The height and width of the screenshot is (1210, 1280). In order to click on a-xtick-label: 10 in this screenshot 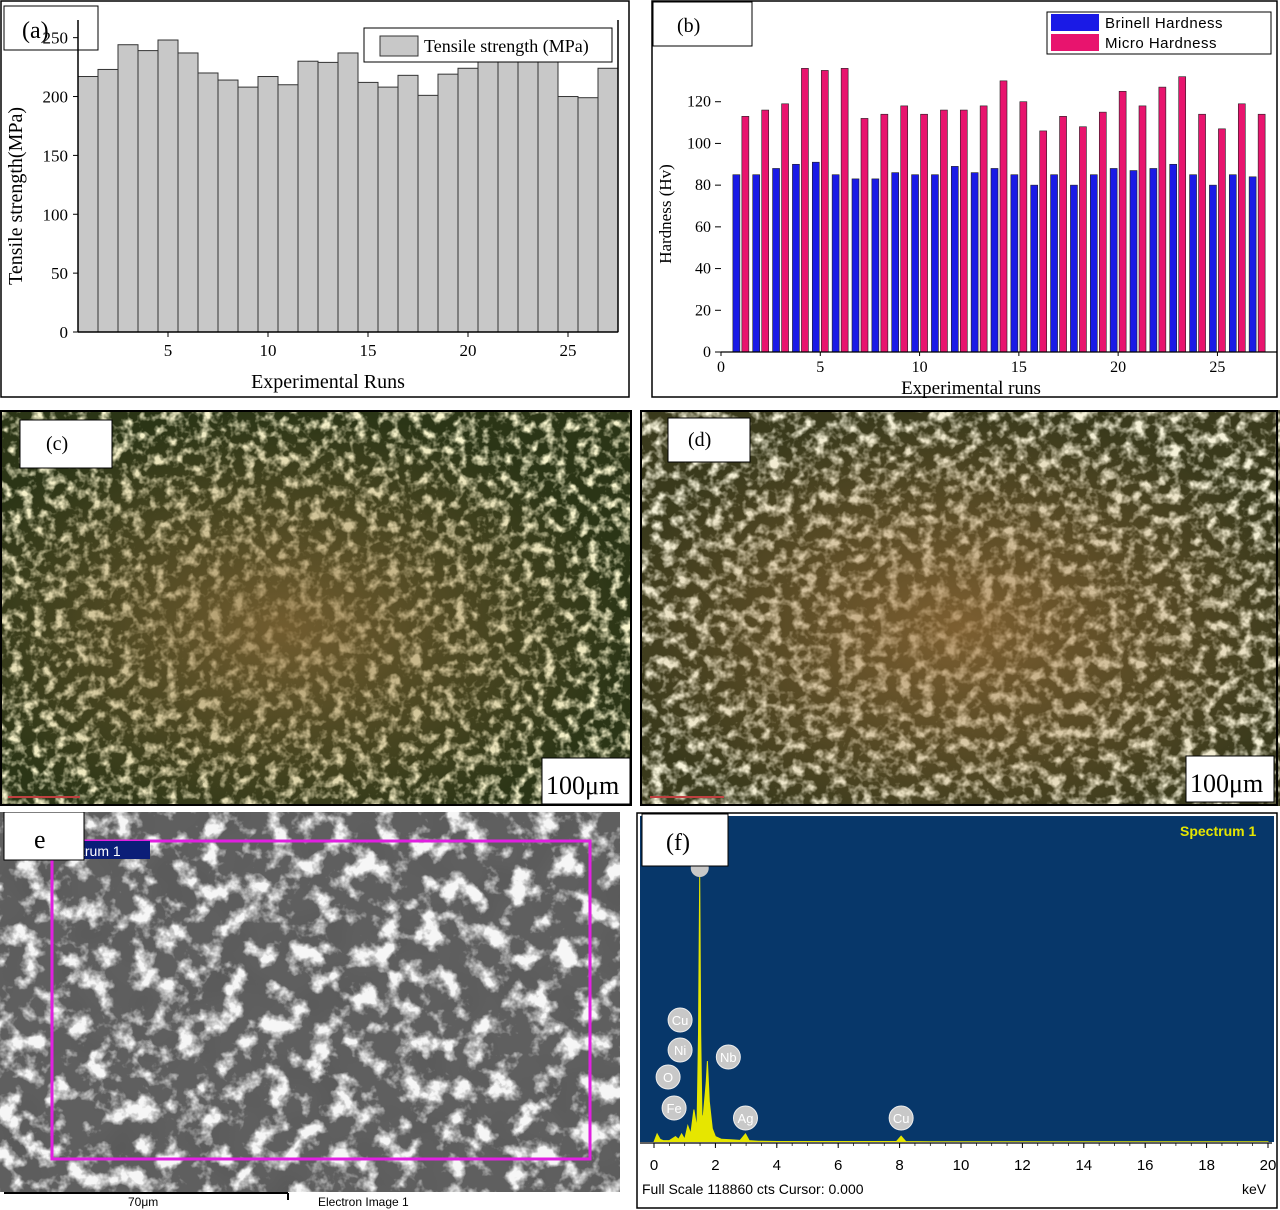, I will do `click(268, 350)`.